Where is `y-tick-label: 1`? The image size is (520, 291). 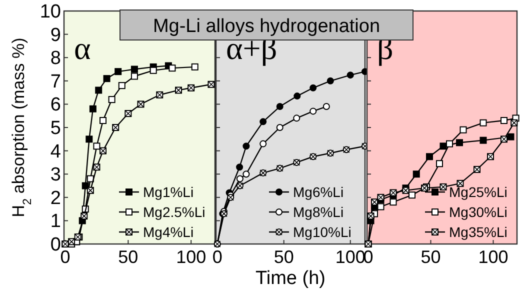 y-tick-label: 1 is located at coordinates (55, 221).